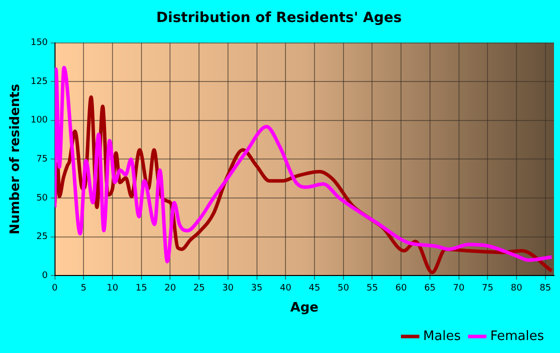 Image resolution: width=560 pixels, height=353 pixels. I want to click on x-tick-label: 10, so click(112, 288).